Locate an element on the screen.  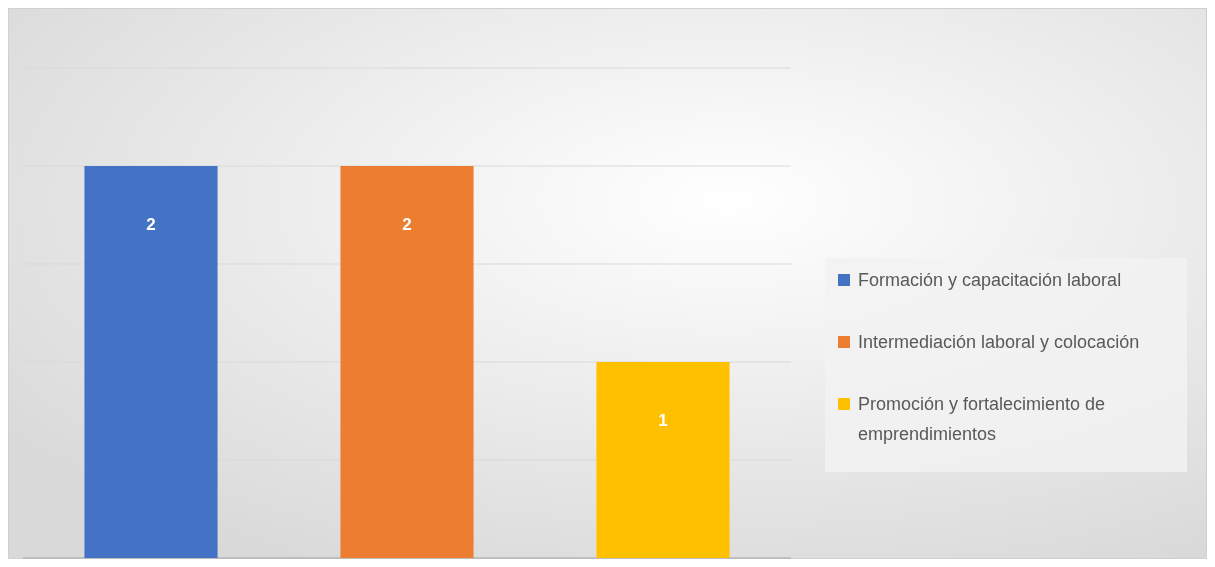
legend-label: Formación y capacitación laboral is located at coordinates (990, 280).